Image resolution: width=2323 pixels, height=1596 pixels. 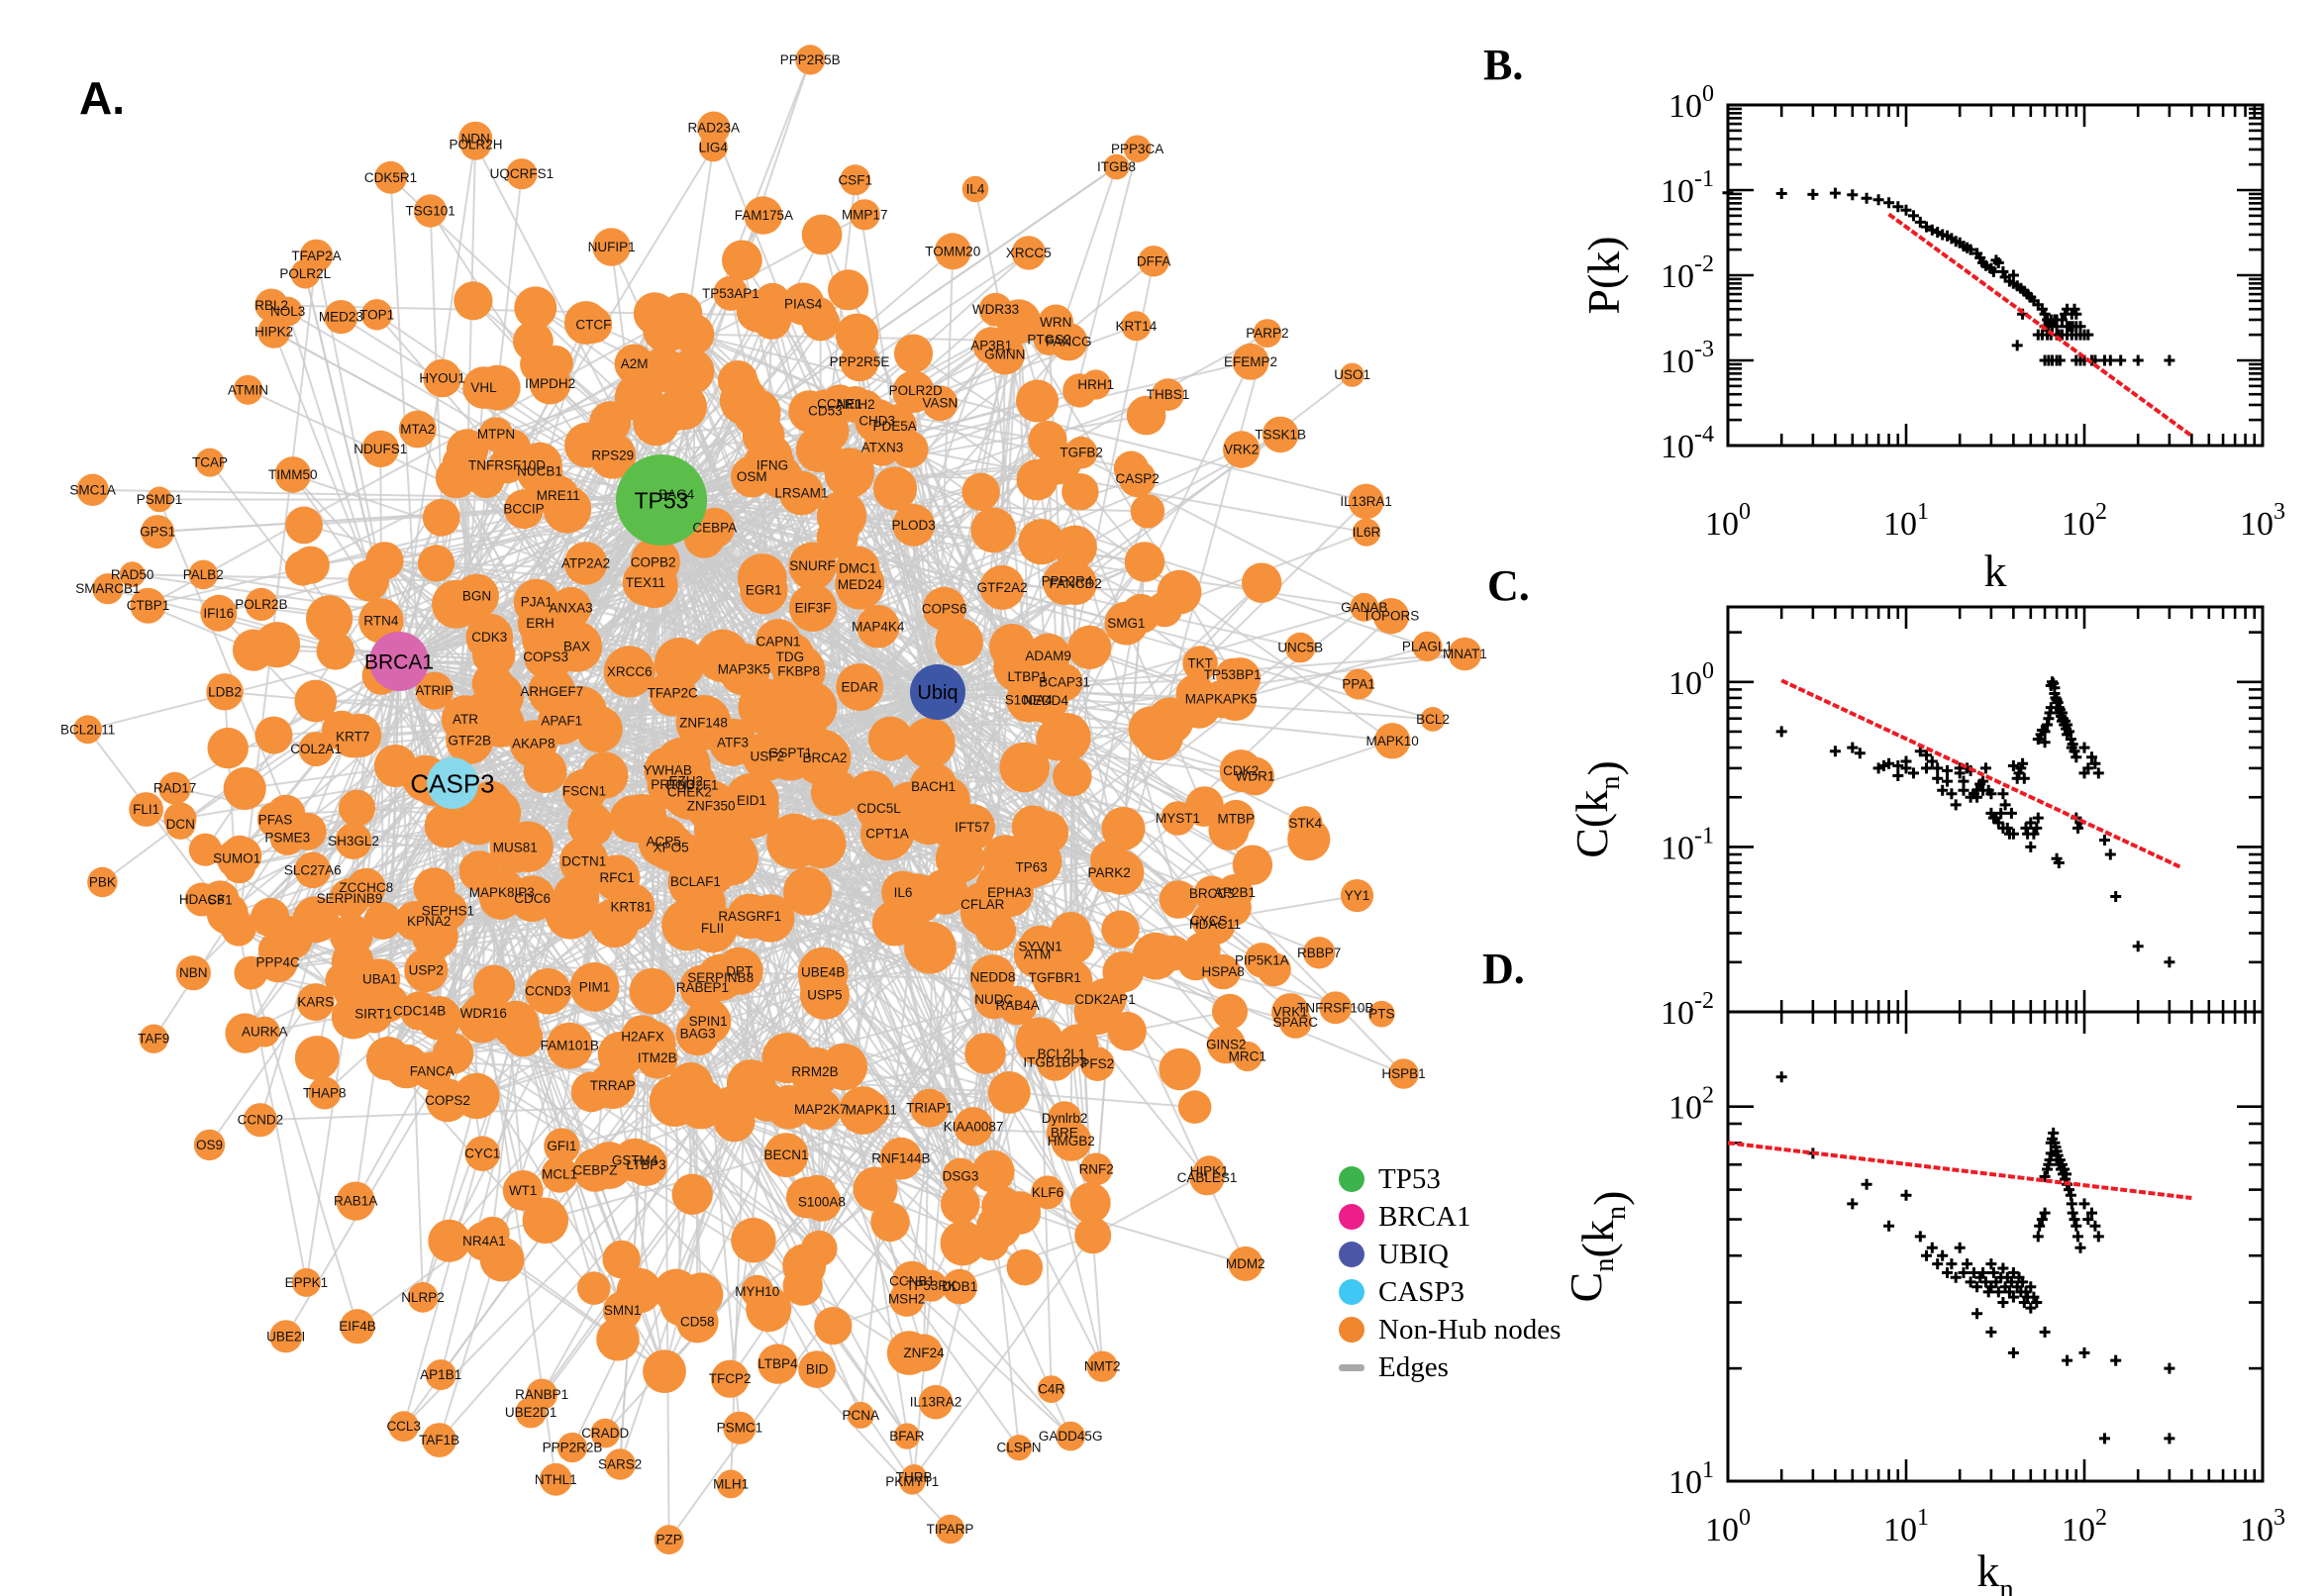 What do you see at coordinates (879, 808) in the screenshot?
I see `network-node-label: CDC5L` at bounding box center [879, 808].